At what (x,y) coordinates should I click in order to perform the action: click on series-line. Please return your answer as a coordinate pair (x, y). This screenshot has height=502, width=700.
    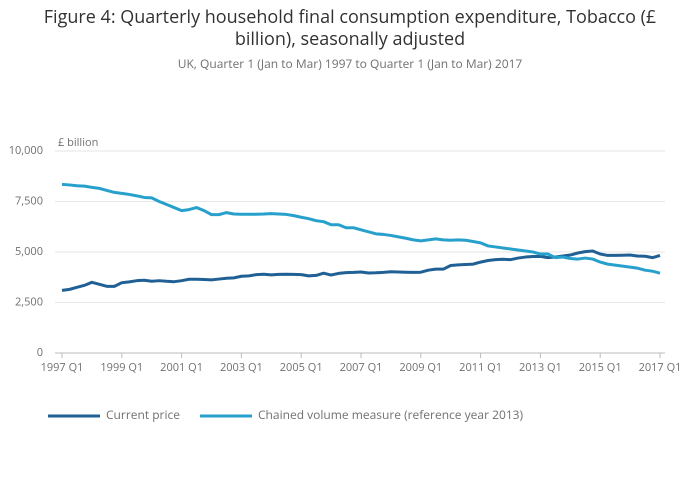
    Looking at the image, I should click on (361, 270).